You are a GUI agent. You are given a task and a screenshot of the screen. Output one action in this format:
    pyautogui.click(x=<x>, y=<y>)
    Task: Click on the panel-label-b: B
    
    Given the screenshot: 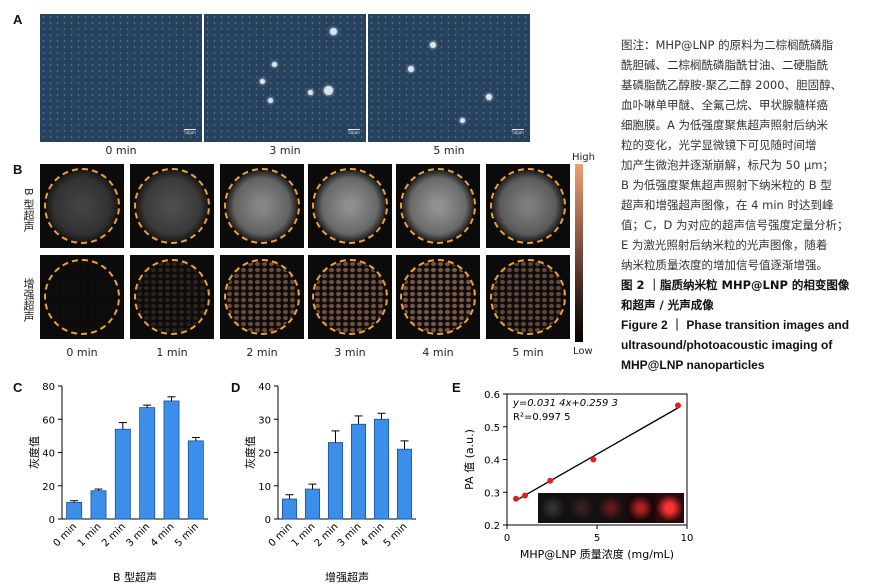 What is the action you would take?
    pyautogui.click(x=18, y=169)
    